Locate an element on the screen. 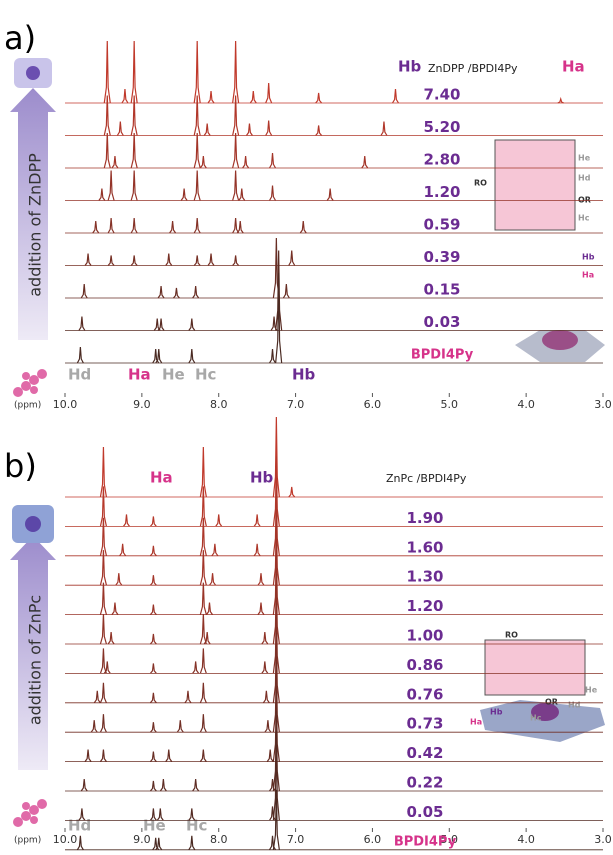 The image size is (613, 855). structure-label: Hb is located at coordinates (496, 712).